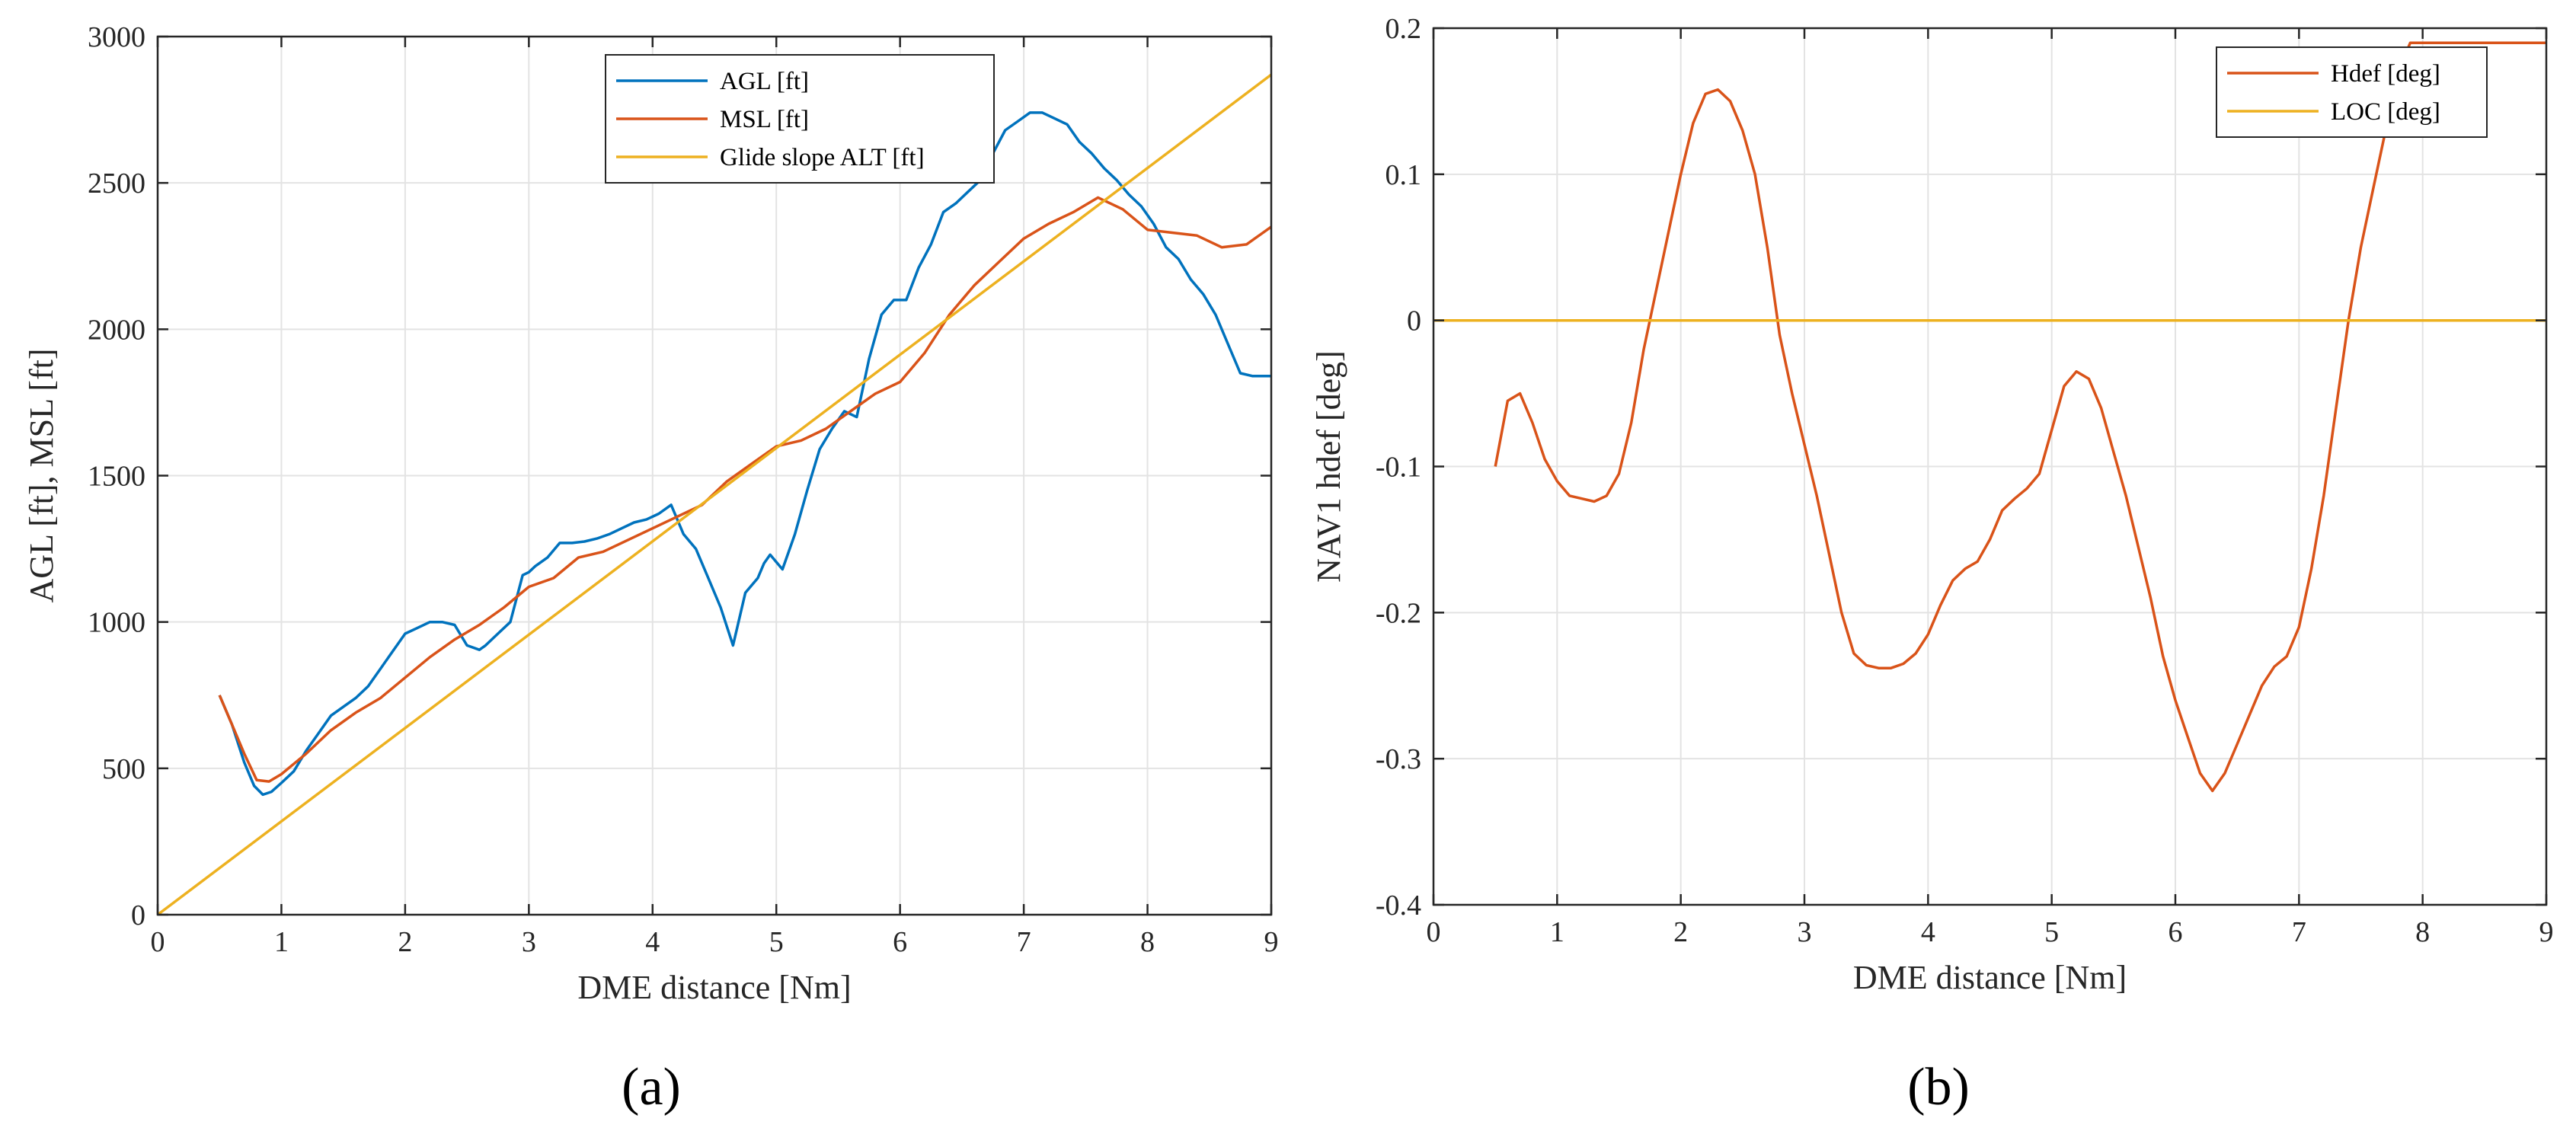 This screenshot has height=1131, width=2576. What do you see at coordinates (765, 119) in the screenshot?
I see `legend-entry: MSL [ft]` at bounding box center [765, 119].